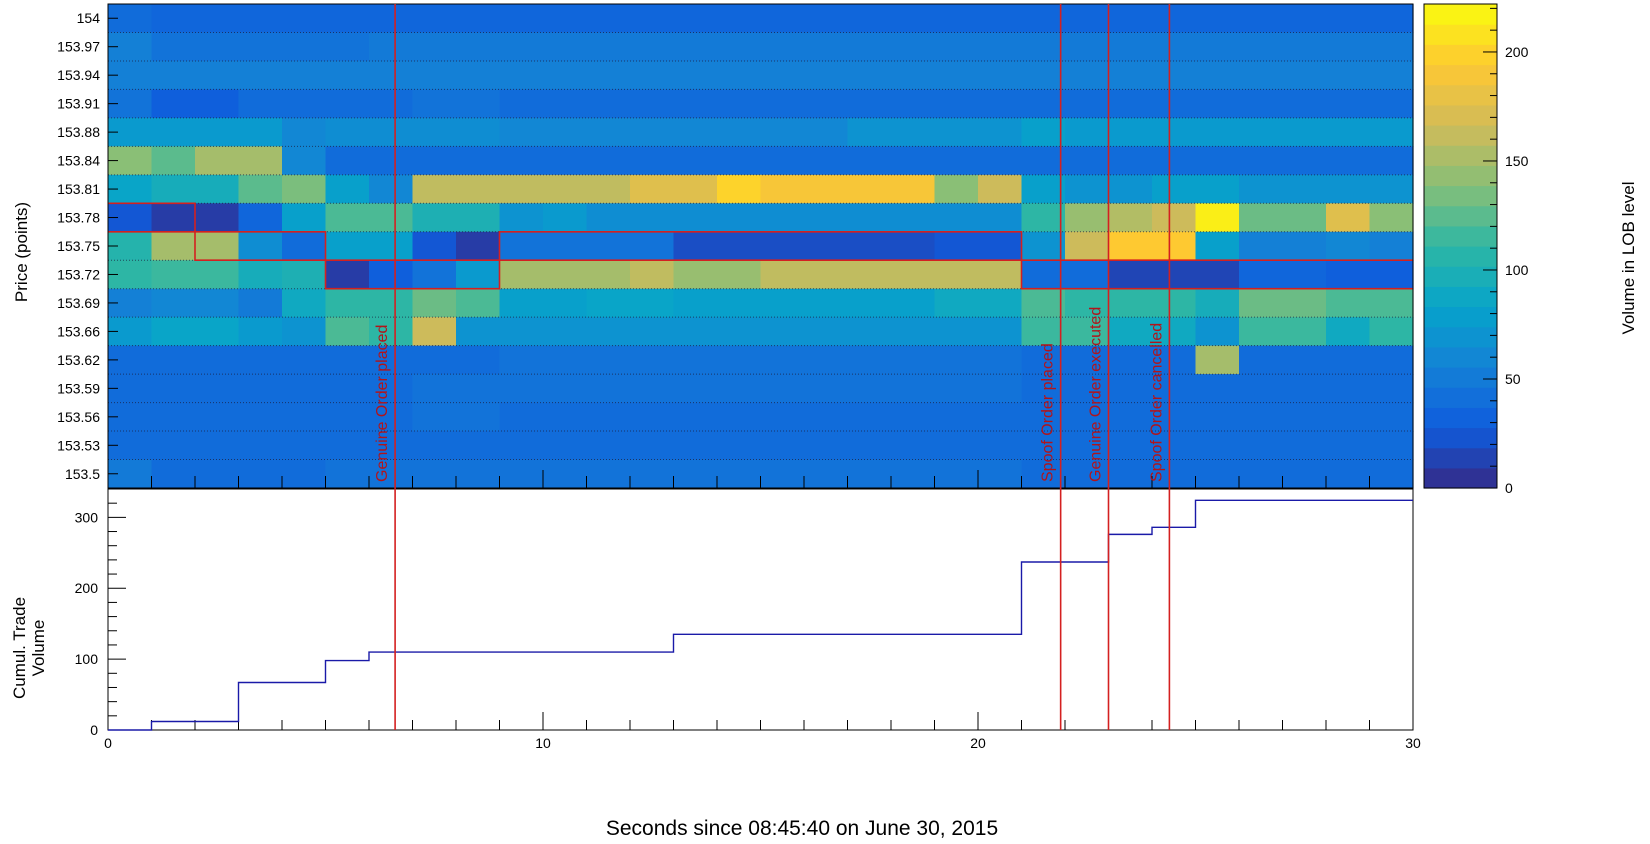  What do you see at coordinates (108, 743) in the screenshot?
I see `time-tick-label: 0` at bounding box center [108, 743].